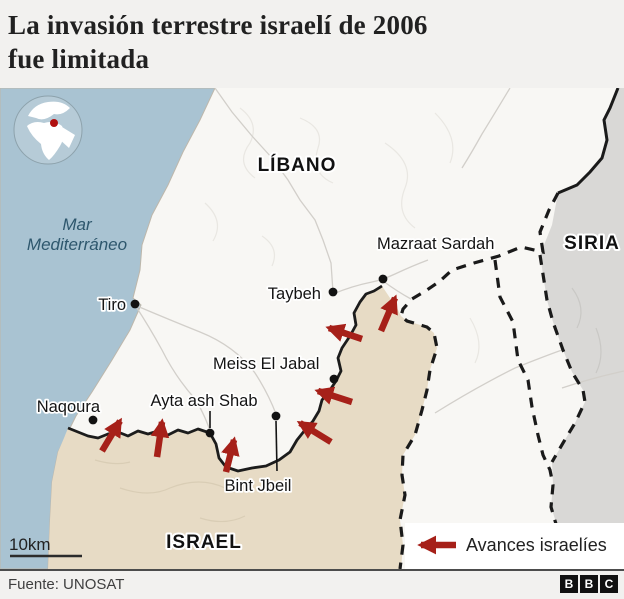  What do you see at coordinates (210, 433) in the screenshot?
I see `town-dot-ayta-ash-shab` at bounding box center [210, 433].